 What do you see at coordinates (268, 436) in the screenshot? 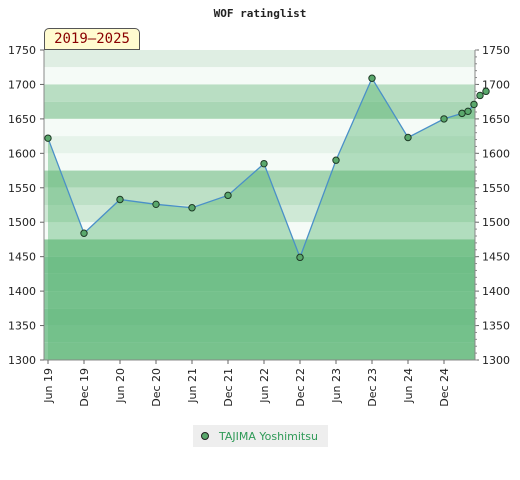
I see `legend-label-tajima: TAJIMA Yoshimitsu` at bounding box center [268, 436].